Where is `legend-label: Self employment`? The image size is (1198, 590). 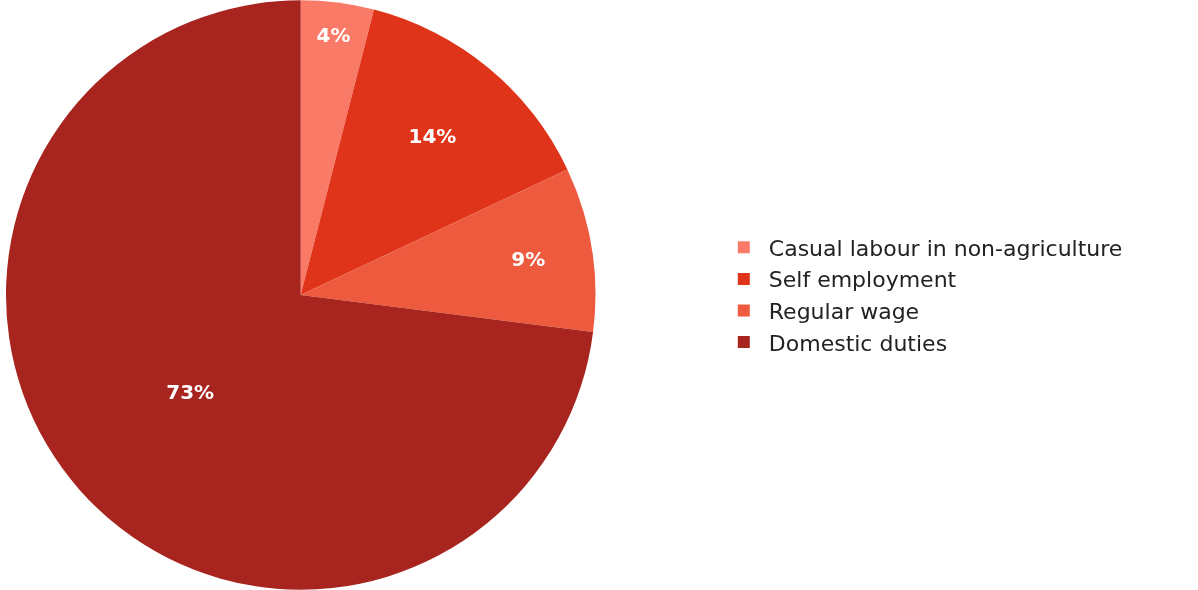
legend-label: Self employment is located at coordinates (862, 280).